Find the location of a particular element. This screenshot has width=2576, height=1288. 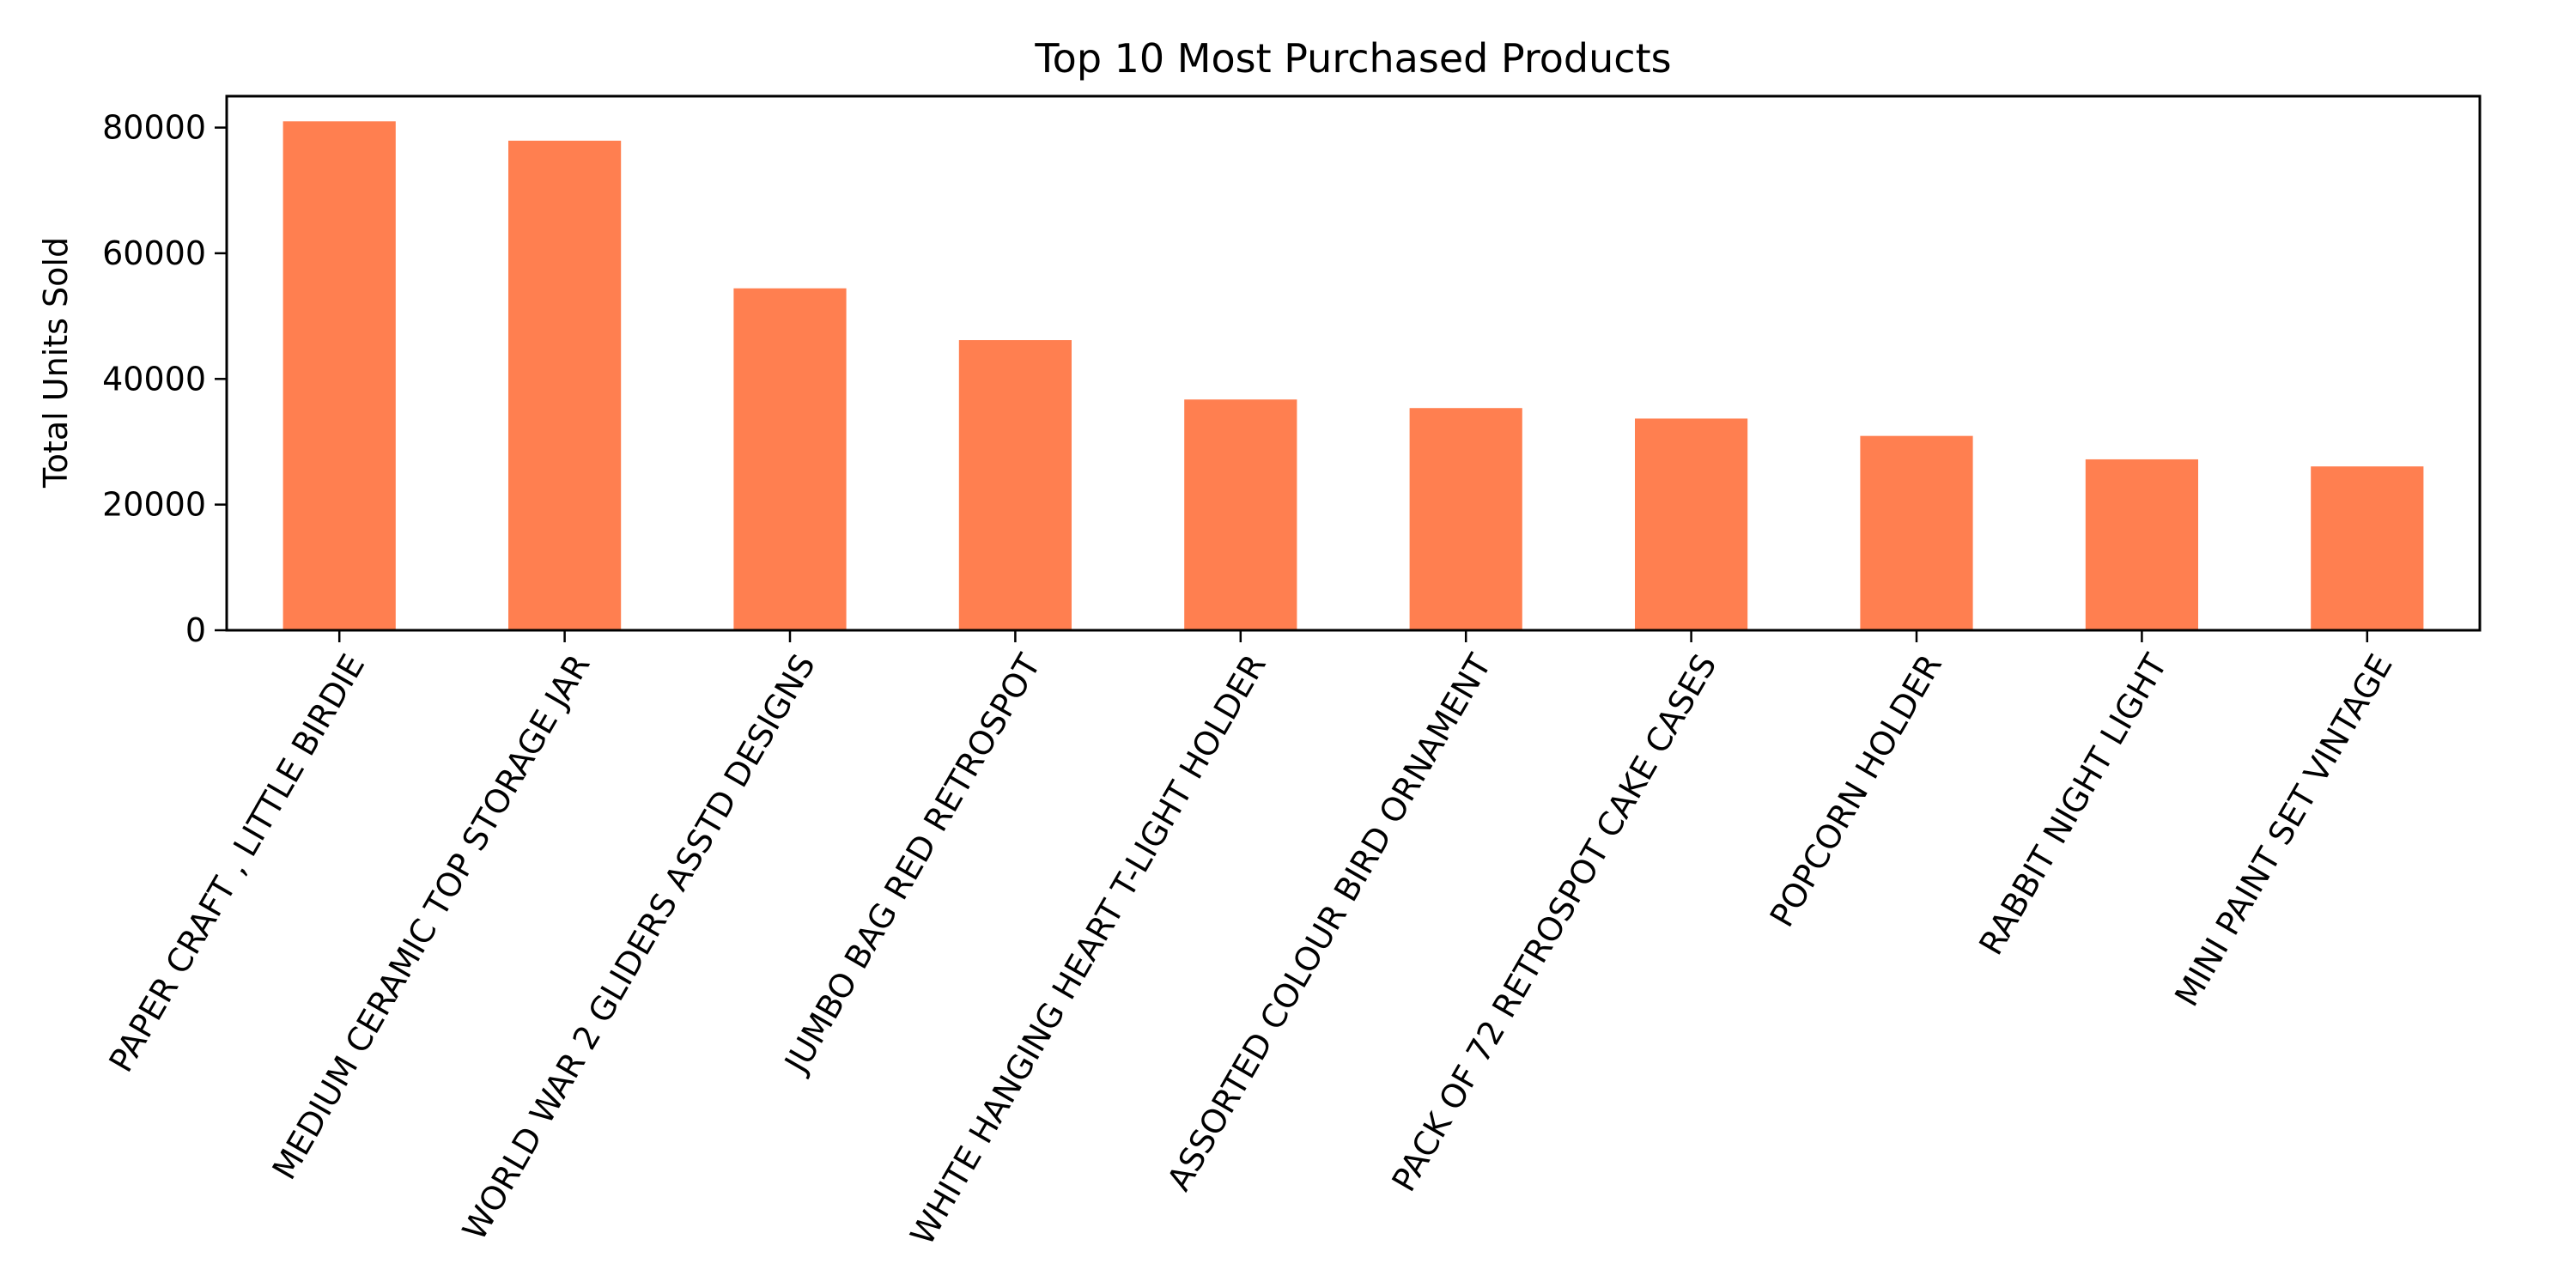

y-tick-label: 80000 is located at coordinates (154, 128).